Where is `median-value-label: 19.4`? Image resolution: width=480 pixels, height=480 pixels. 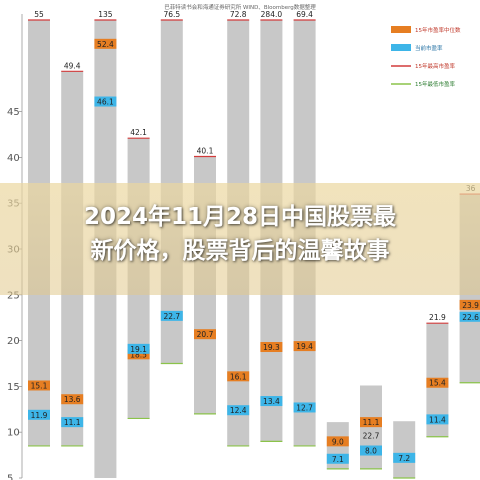 median-value-label: 19.4 is located at coordinates (304, 346).